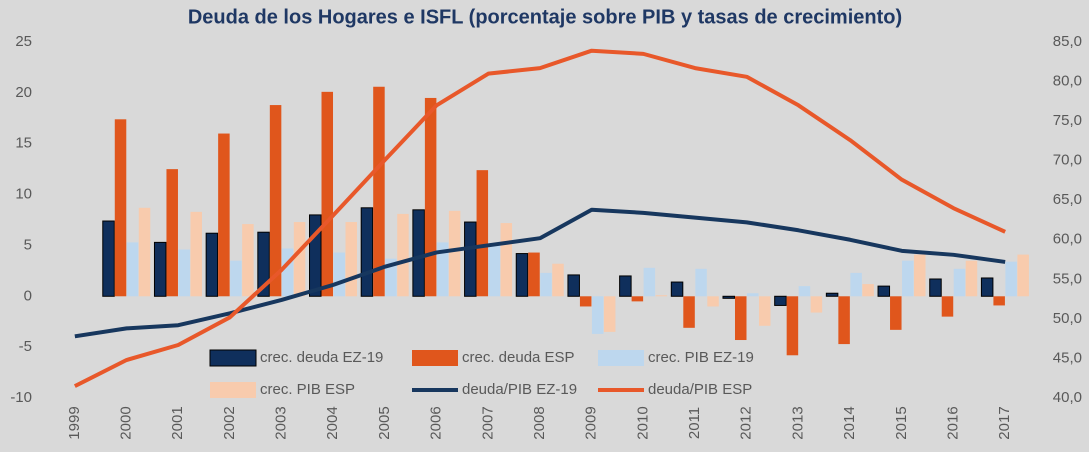  I want to click on y2-tick-label: 65,0, so click(1067, 199).